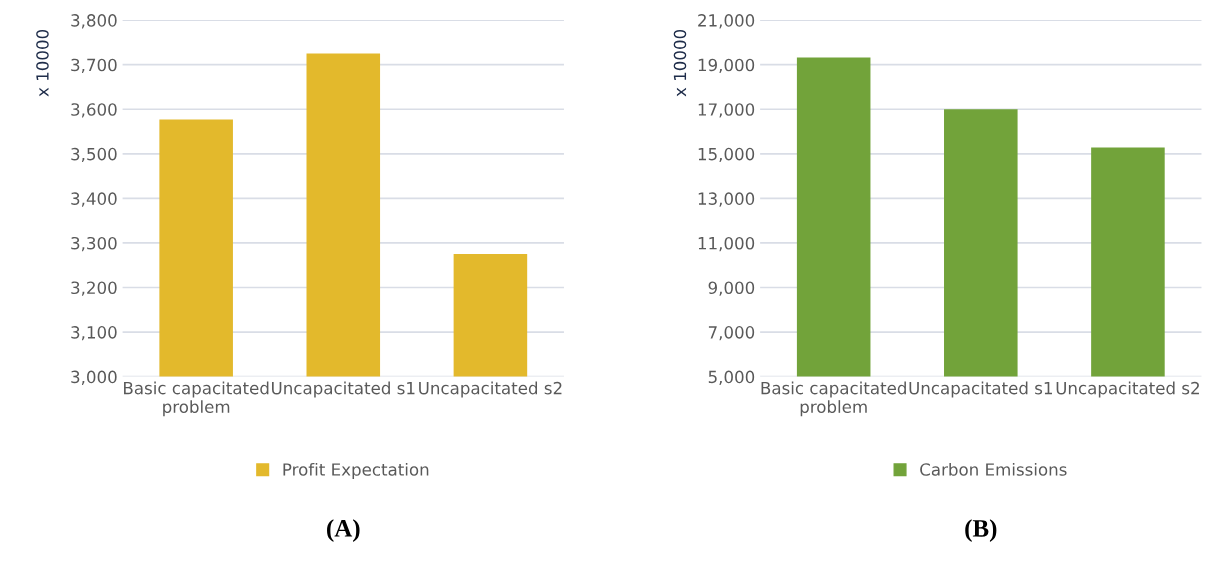 The height and width of the screenshot is (575, 1226). I want to click on y-tick-label: 3,500, so click(94, 155).